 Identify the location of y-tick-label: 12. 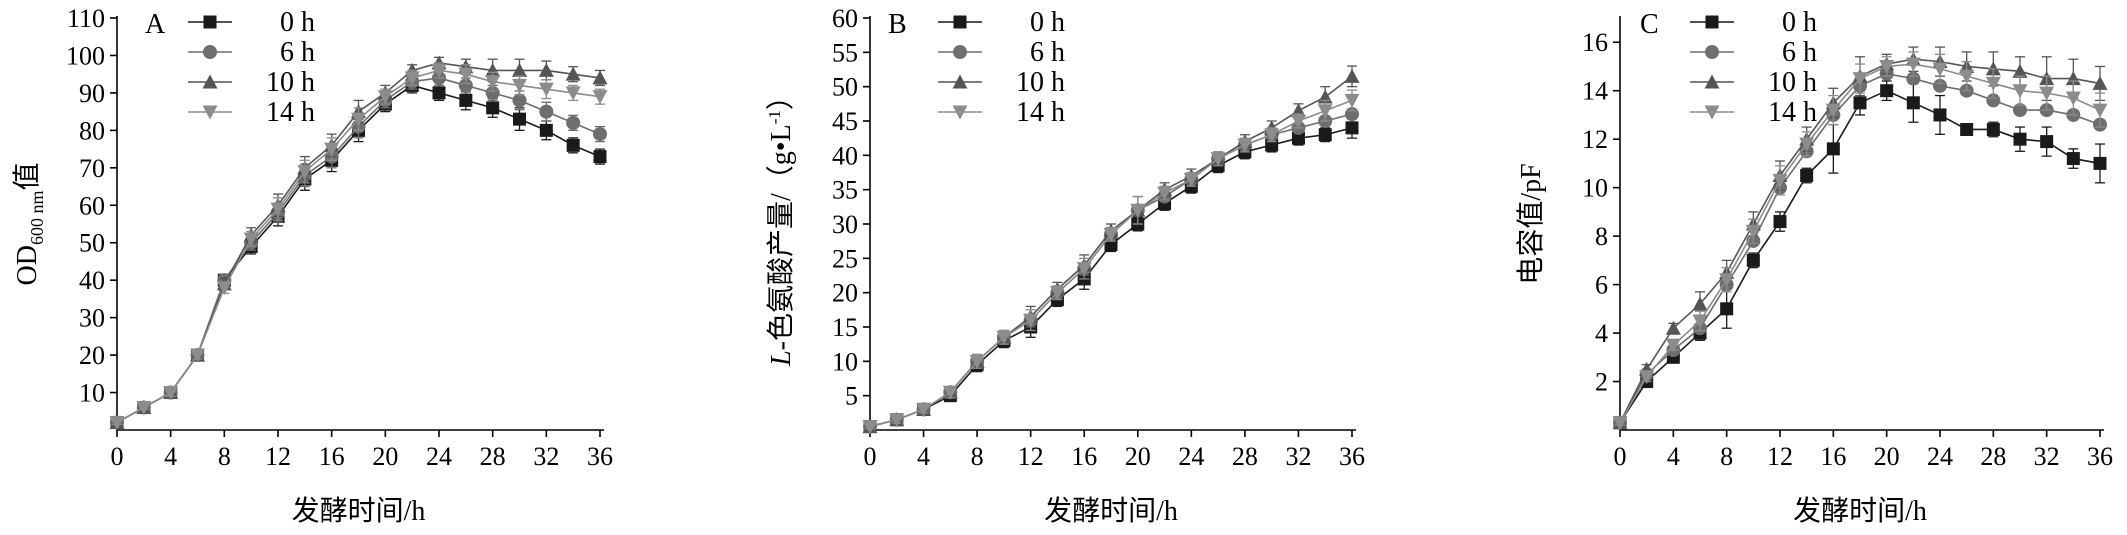
(1595, 139).